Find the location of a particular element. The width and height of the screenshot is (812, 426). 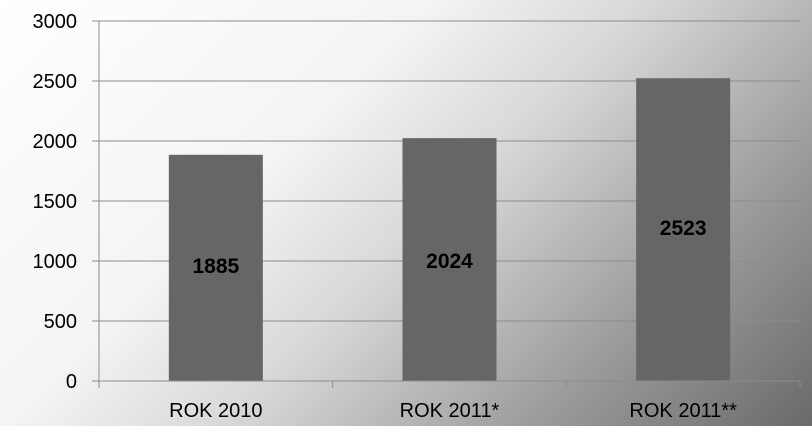

y-axis-tick-labels: 0 500 1000 1500 2000 2500 3000 is located at coordinates (55, 202).